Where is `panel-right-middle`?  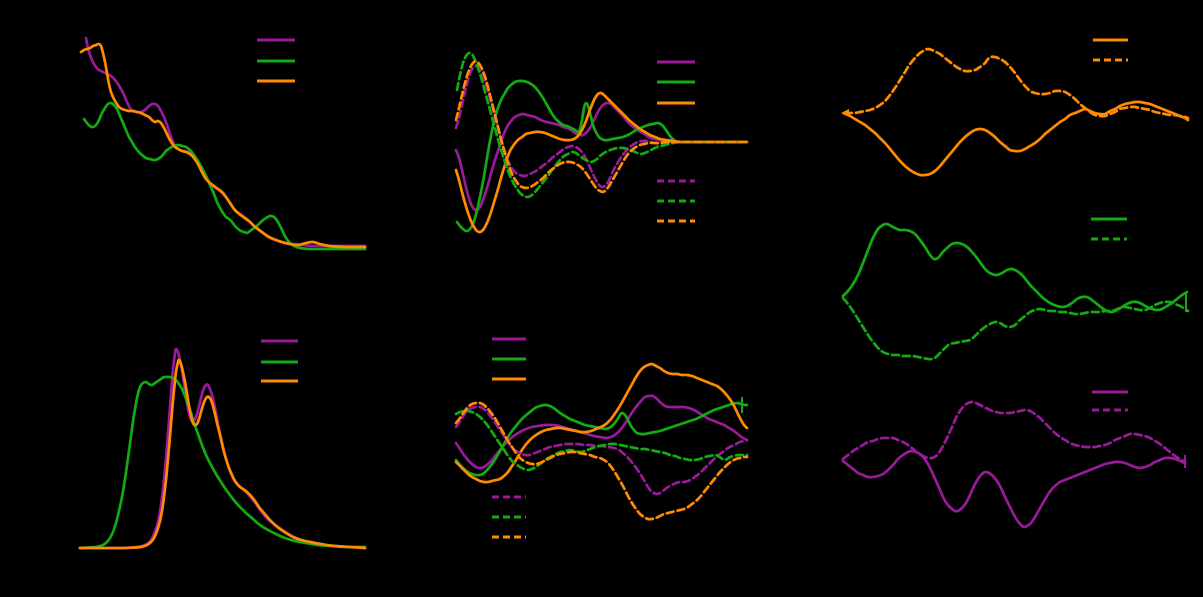 panel-right-middle is located at coordinates (1015, 289).